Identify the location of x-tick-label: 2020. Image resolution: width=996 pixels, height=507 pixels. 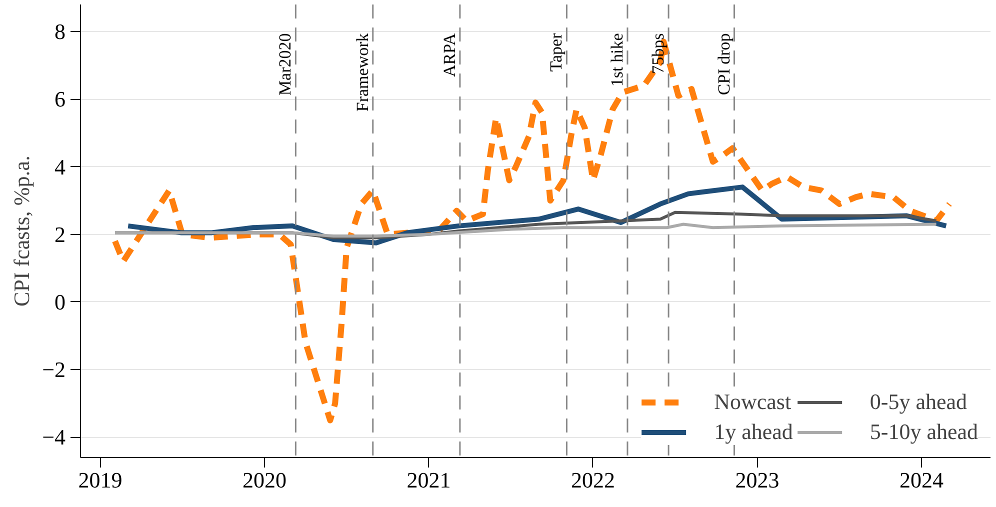
(264, 480).